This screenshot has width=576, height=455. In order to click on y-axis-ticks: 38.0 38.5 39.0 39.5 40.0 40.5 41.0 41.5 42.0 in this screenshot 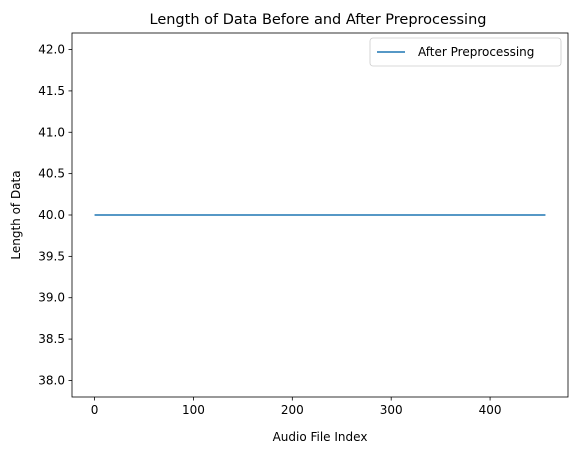, I will do `click(55, 215)`.